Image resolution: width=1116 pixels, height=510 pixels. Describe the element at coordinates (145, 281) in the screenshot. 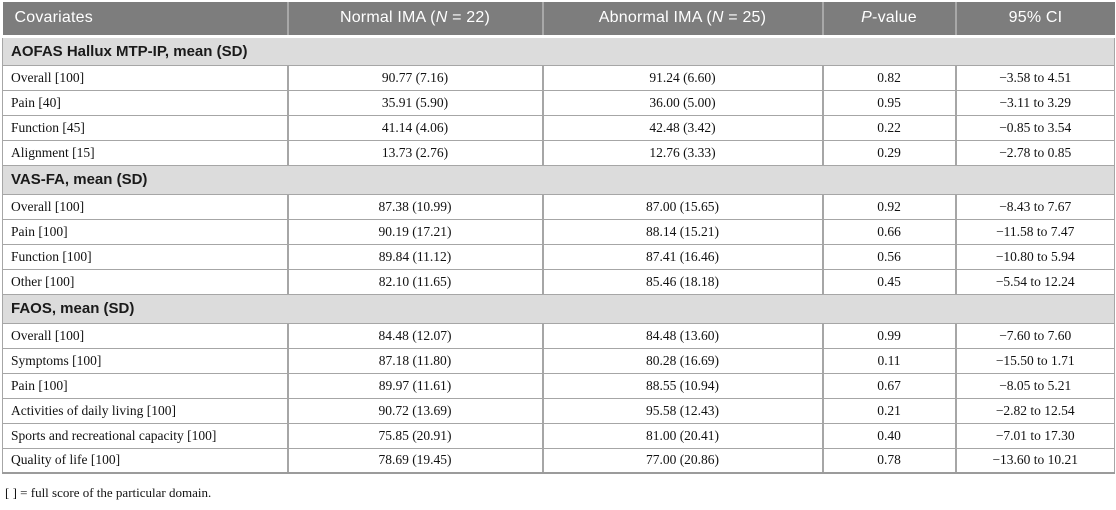

I see `row-label: Other [100]` at that location.